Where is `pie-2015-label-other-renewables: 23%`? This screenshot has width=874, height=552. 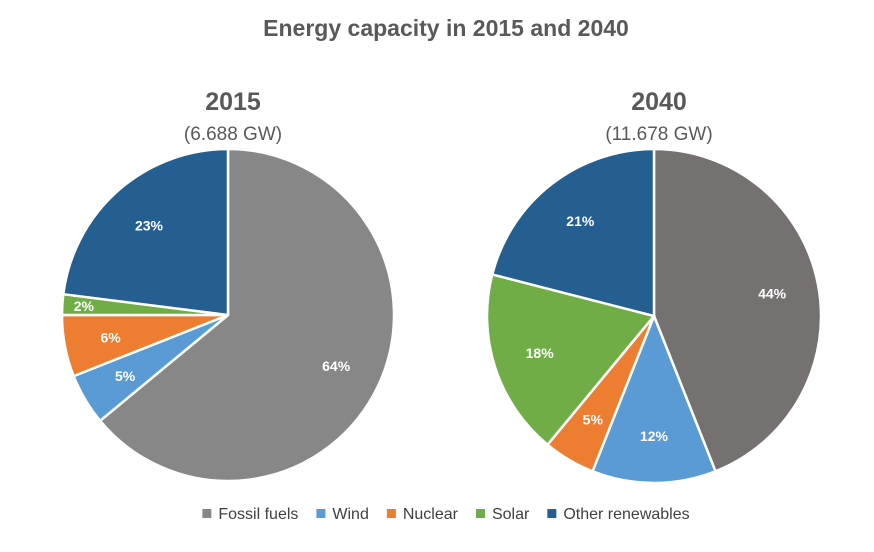
pie-2015-label-other-renewables: 23% is located at coordinates (149, 225).